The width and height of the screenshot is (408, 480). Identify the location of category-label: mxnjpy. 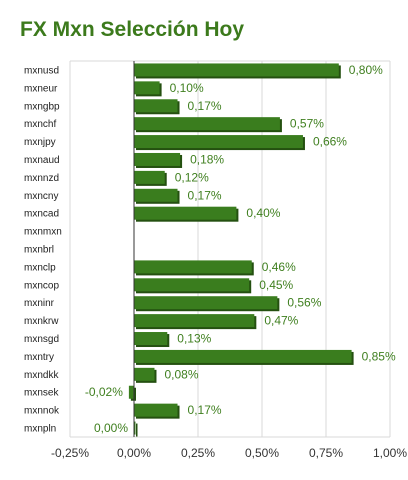
(40, 142).